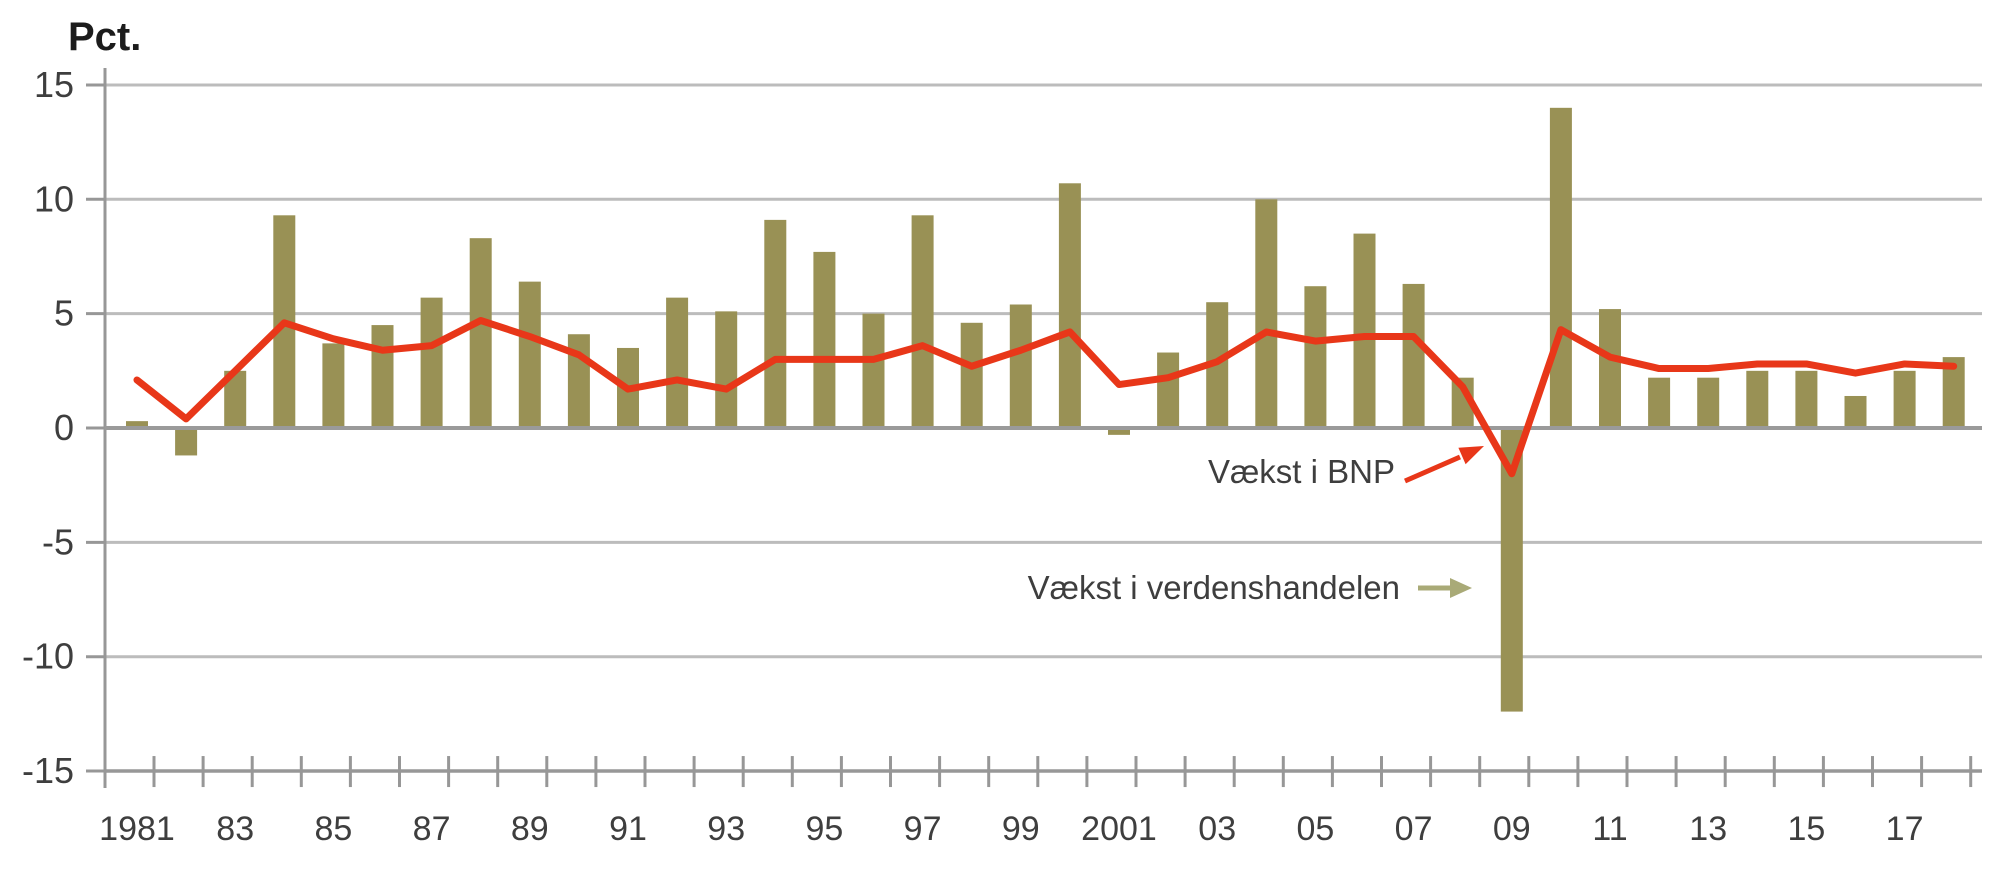 The image size is (2000, 887). I want to click on x-tick-label-03: 03, so click(1217, 829).